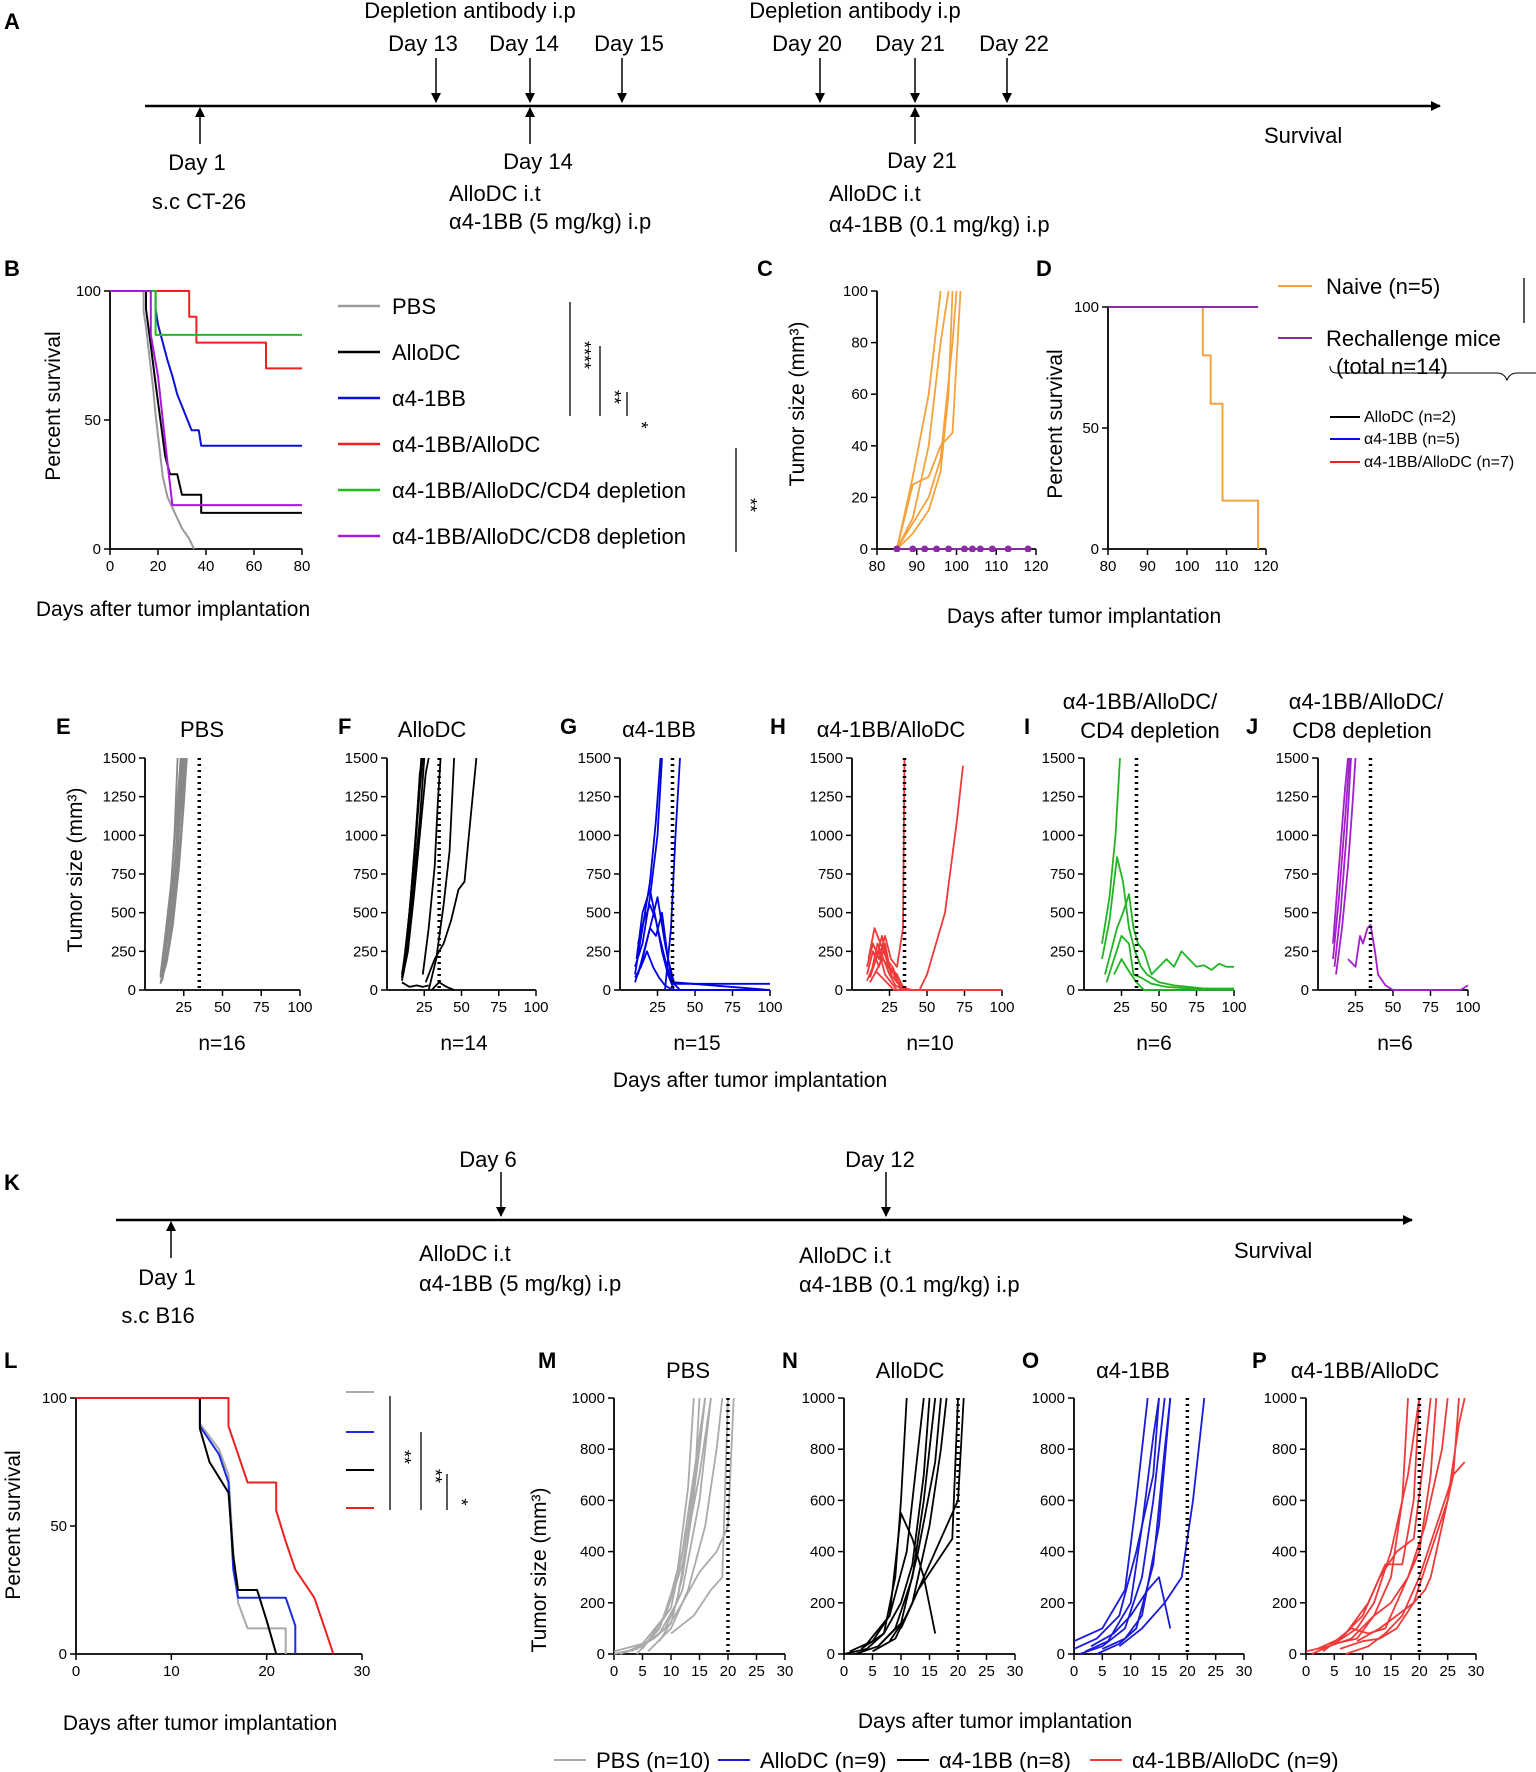 Image resolution: width=1536 pixels, height=1772 pixels. Describe the element at coordinates (1102, 1671) in the screenshot. I see `panel-o-xtick-label: 5` at that location.